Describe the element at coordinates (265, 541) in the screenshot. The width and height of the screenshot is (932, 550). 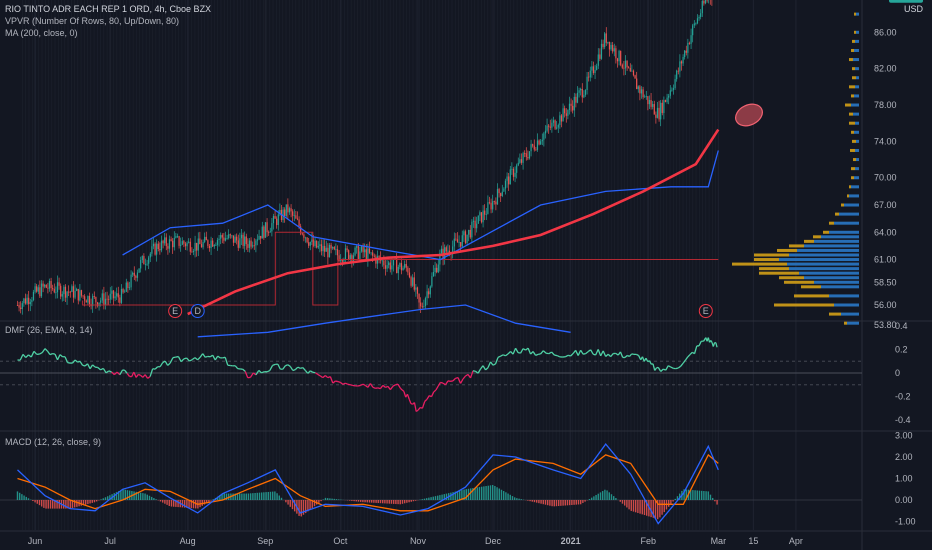
I see `x-axis-tick: Sep` at that location.